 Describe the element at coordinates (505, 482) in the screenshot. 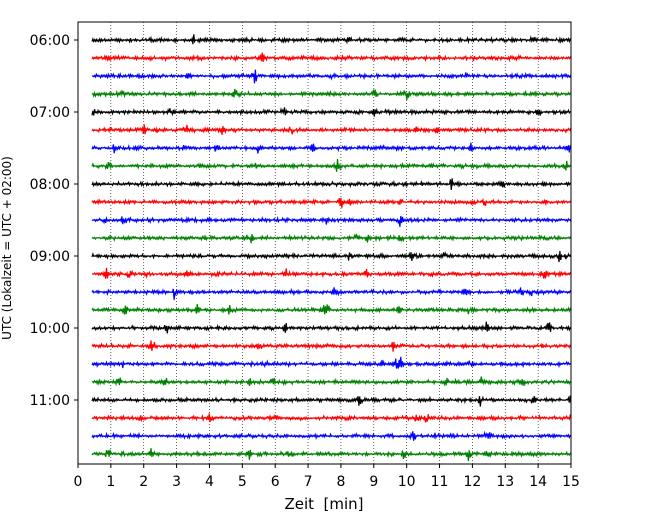

I see `x-tick-label: 13` at that location.